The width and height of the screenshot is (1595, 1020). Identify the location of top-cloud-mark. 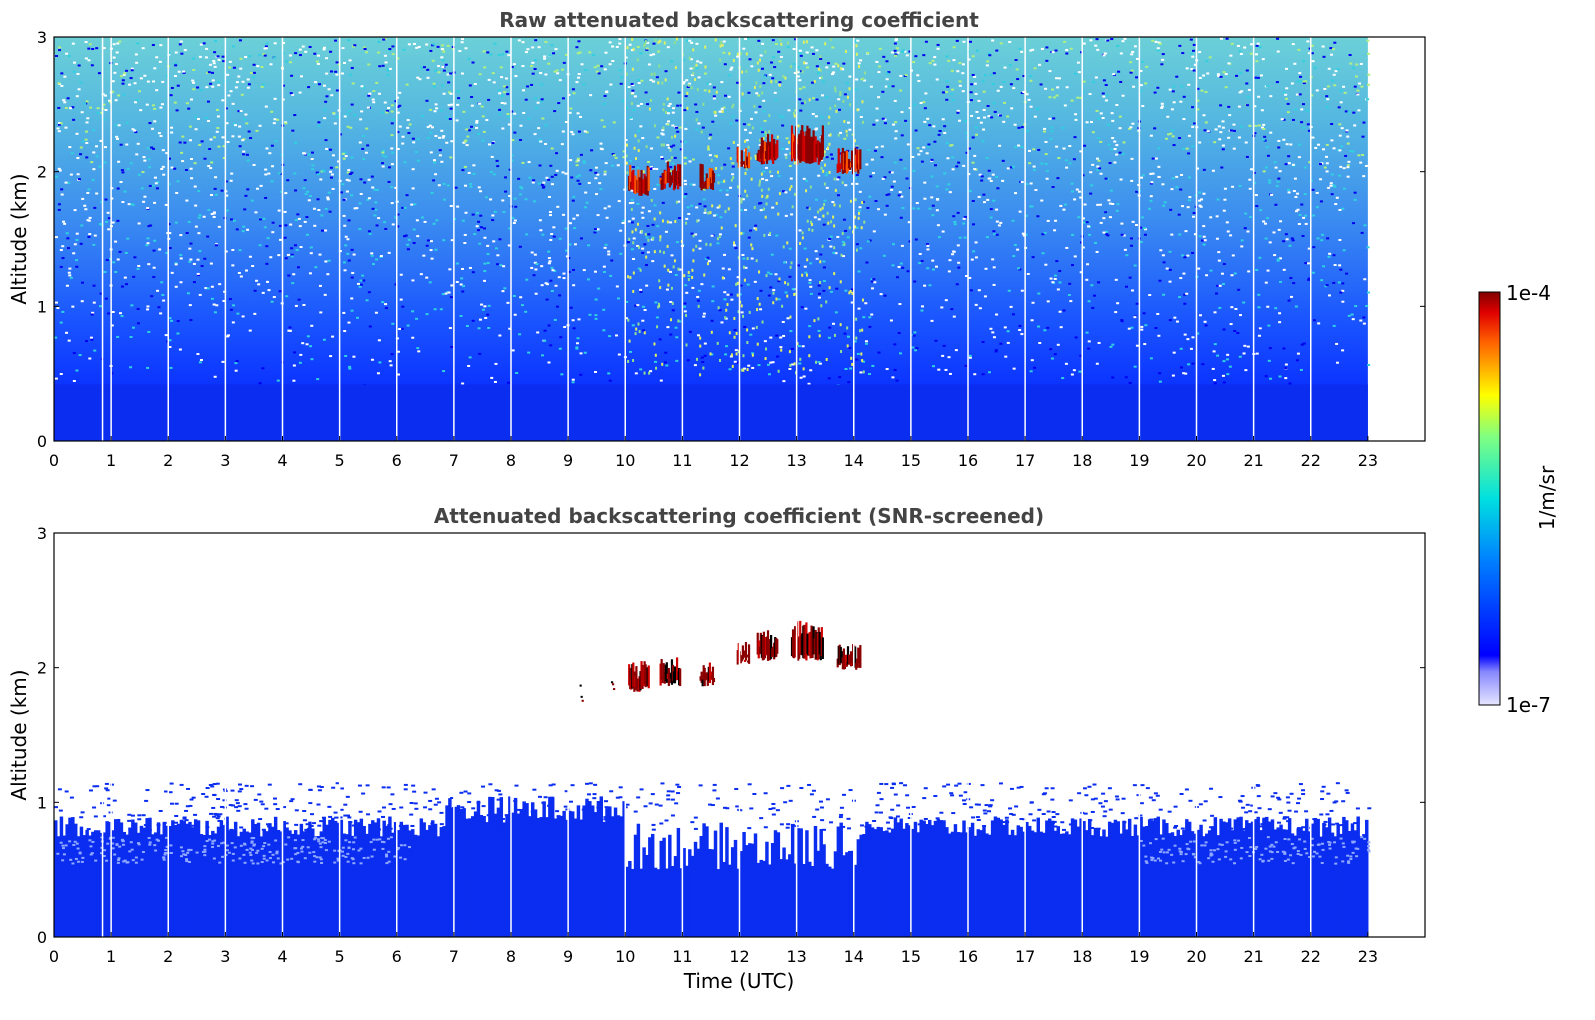
(840, 167).